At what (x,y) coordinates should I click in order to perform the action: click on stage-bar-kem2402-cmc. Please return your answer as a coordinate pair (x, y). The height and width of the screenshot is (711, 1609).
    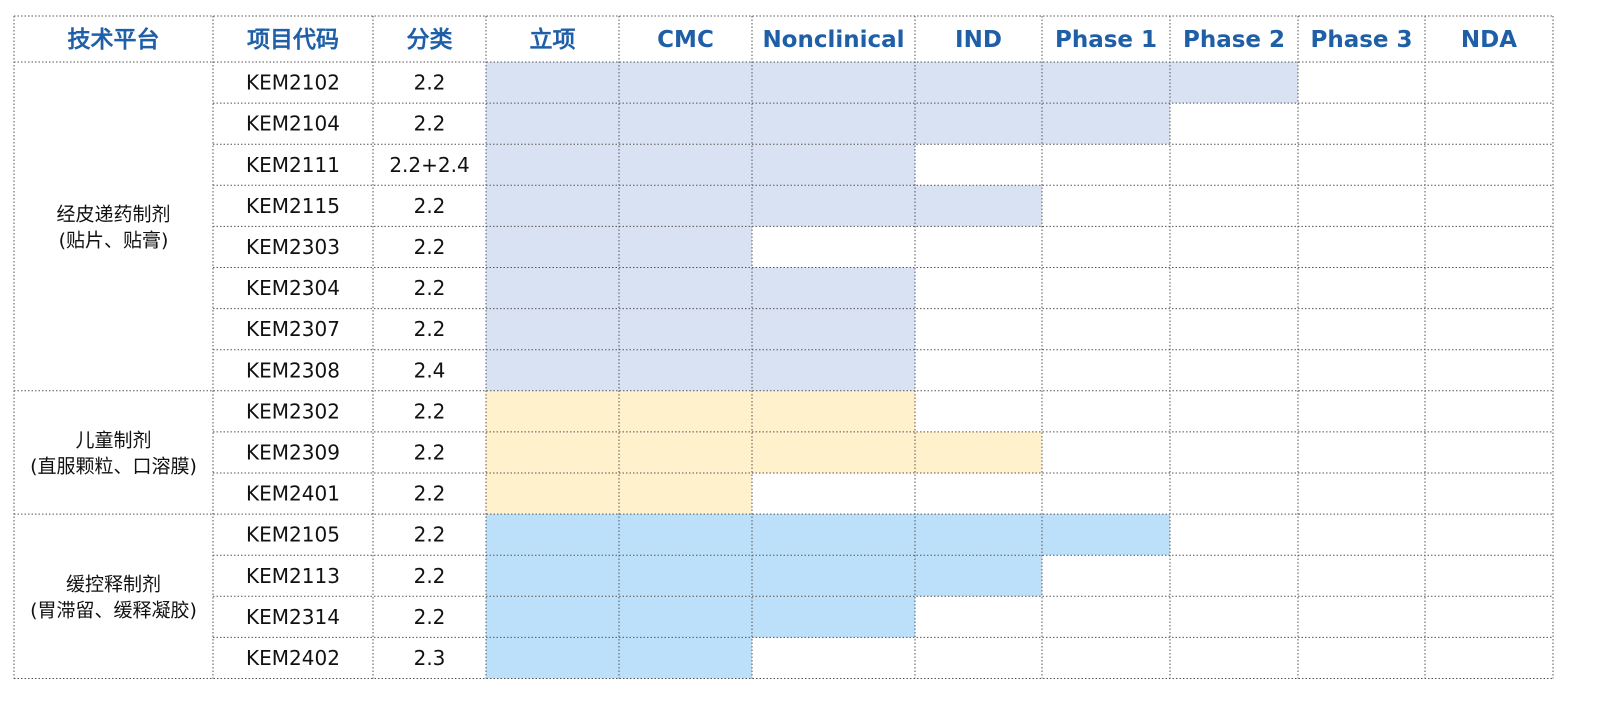
    Looking at the image, I should click on (685, 658).